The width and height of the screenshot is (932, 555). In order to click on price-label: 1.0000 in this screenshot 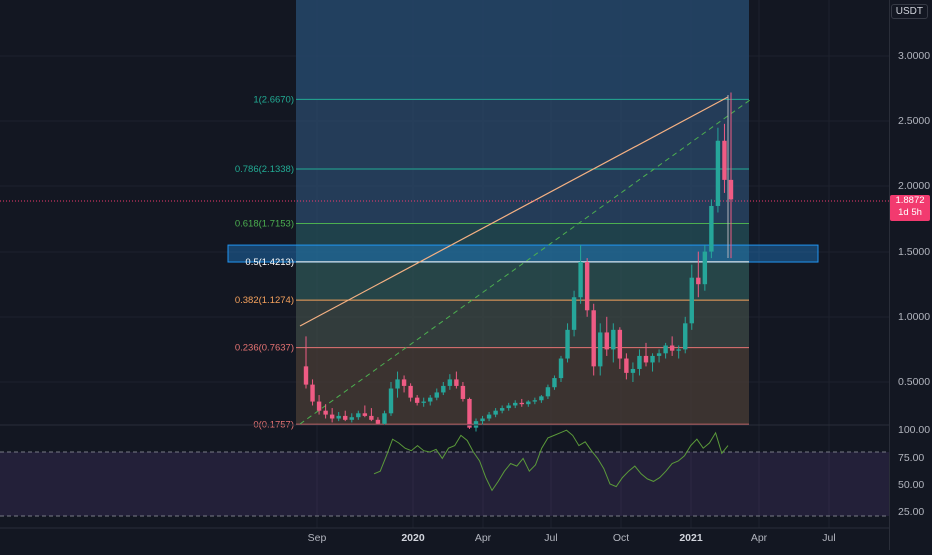, I will do `click(914, 317)`.